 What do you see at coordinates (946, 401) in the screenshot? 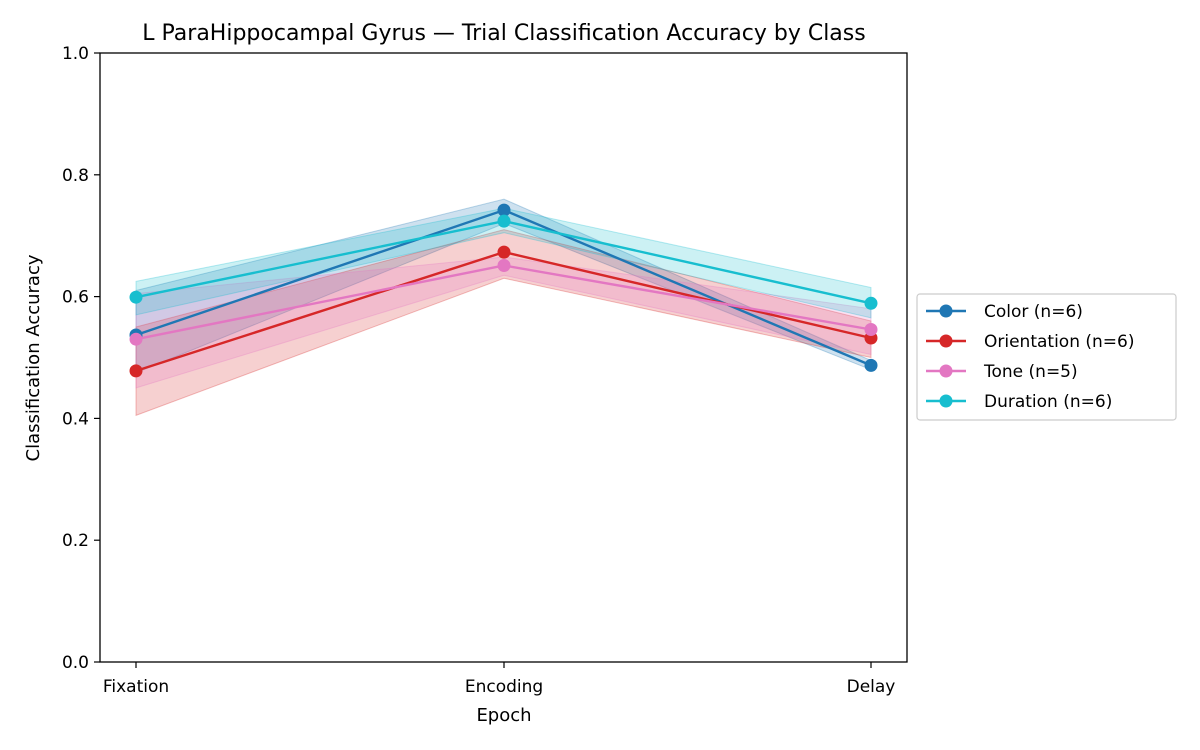
I see `legend-marker-duration` at bounding box center [946, 401].